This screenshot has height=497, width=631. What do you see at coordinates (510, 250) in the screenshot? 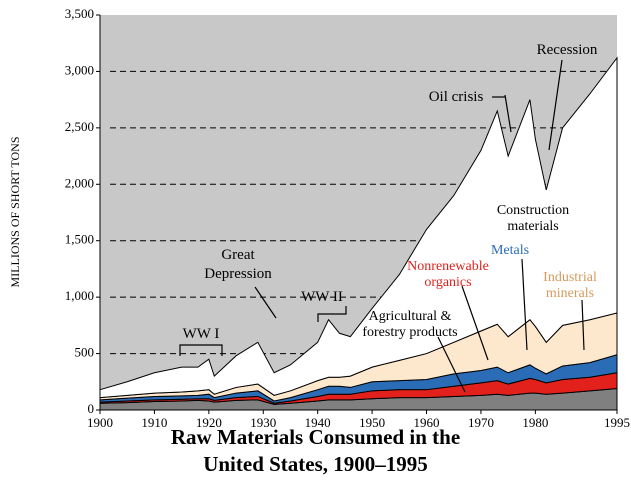
I see `series-label: Metals` at bounding box center [510, 250].